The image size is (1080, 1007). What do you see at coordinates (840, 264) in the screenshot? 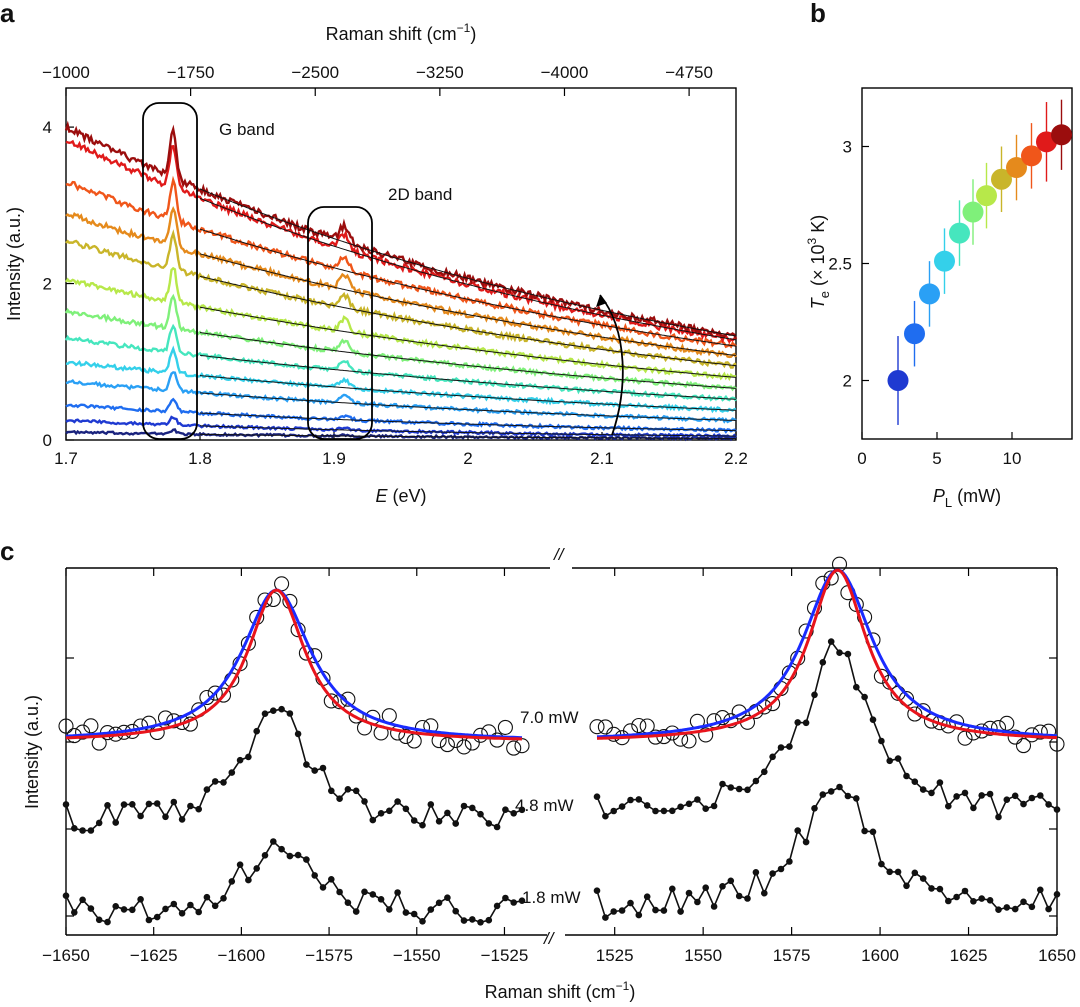
I see `y-tick-label-b: 2.5` at bounding box center [840, 264].